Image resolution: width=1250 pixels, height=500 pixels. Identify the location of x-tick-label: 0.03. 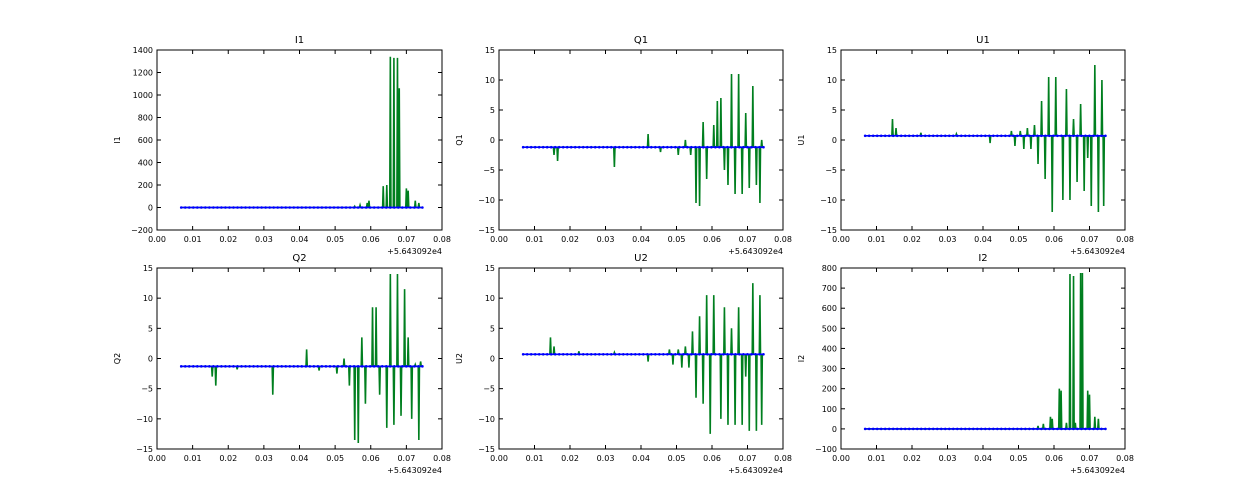
(264, 239).